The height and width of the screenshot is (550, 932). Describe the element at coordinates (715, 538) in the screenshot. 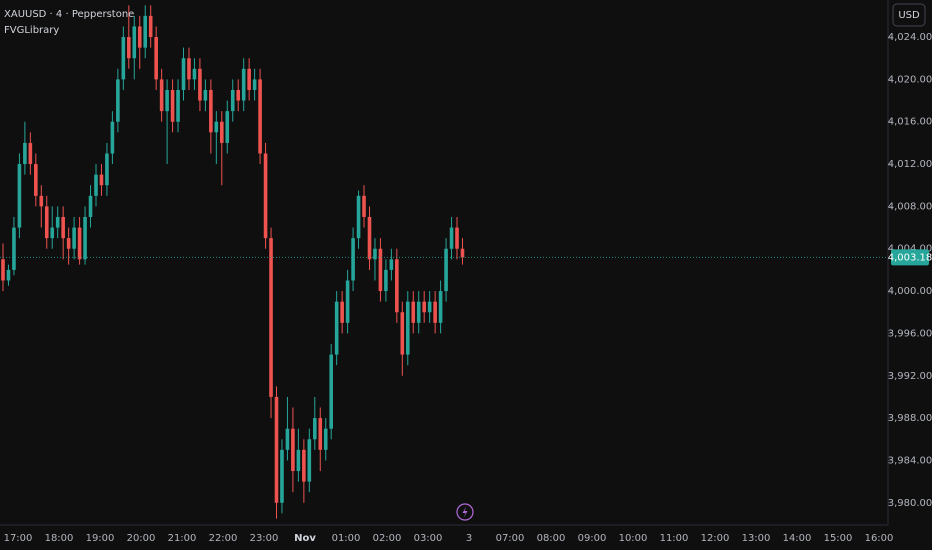

I see `x-tick-label: 12:00` at that location.